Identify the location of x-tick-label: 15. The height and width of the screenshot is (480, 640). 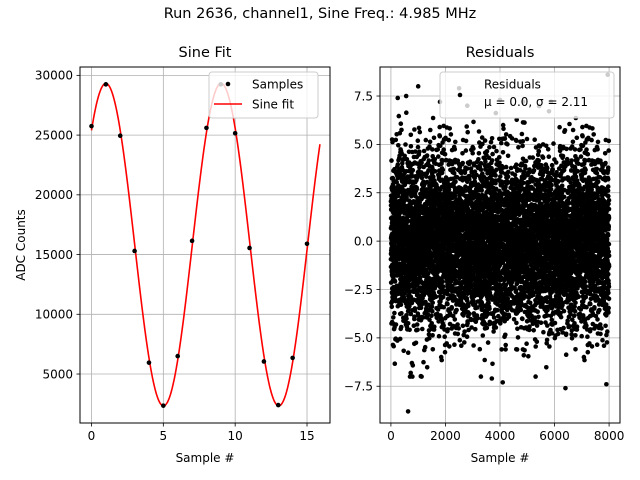
(306, 436).